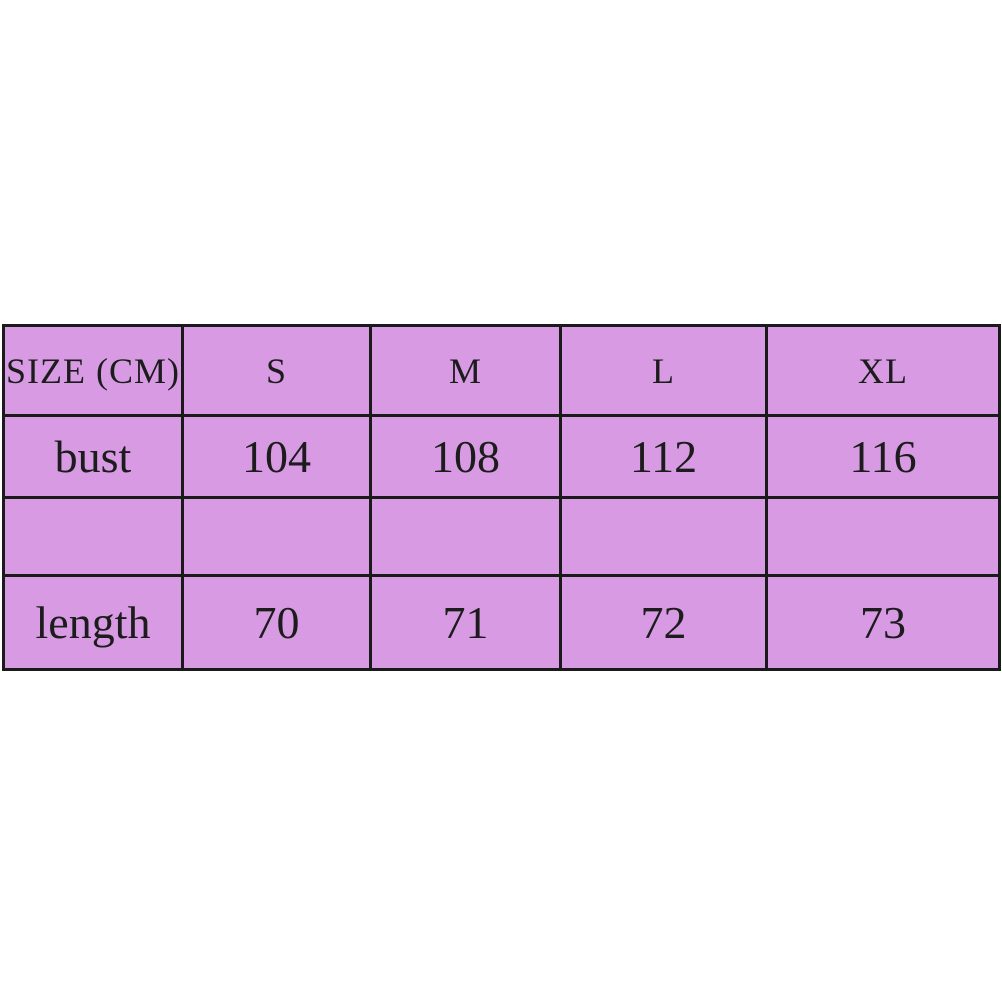 The image size is (1002, 1002). I want to click on cell-bust-s: 104, so click(276, 456).